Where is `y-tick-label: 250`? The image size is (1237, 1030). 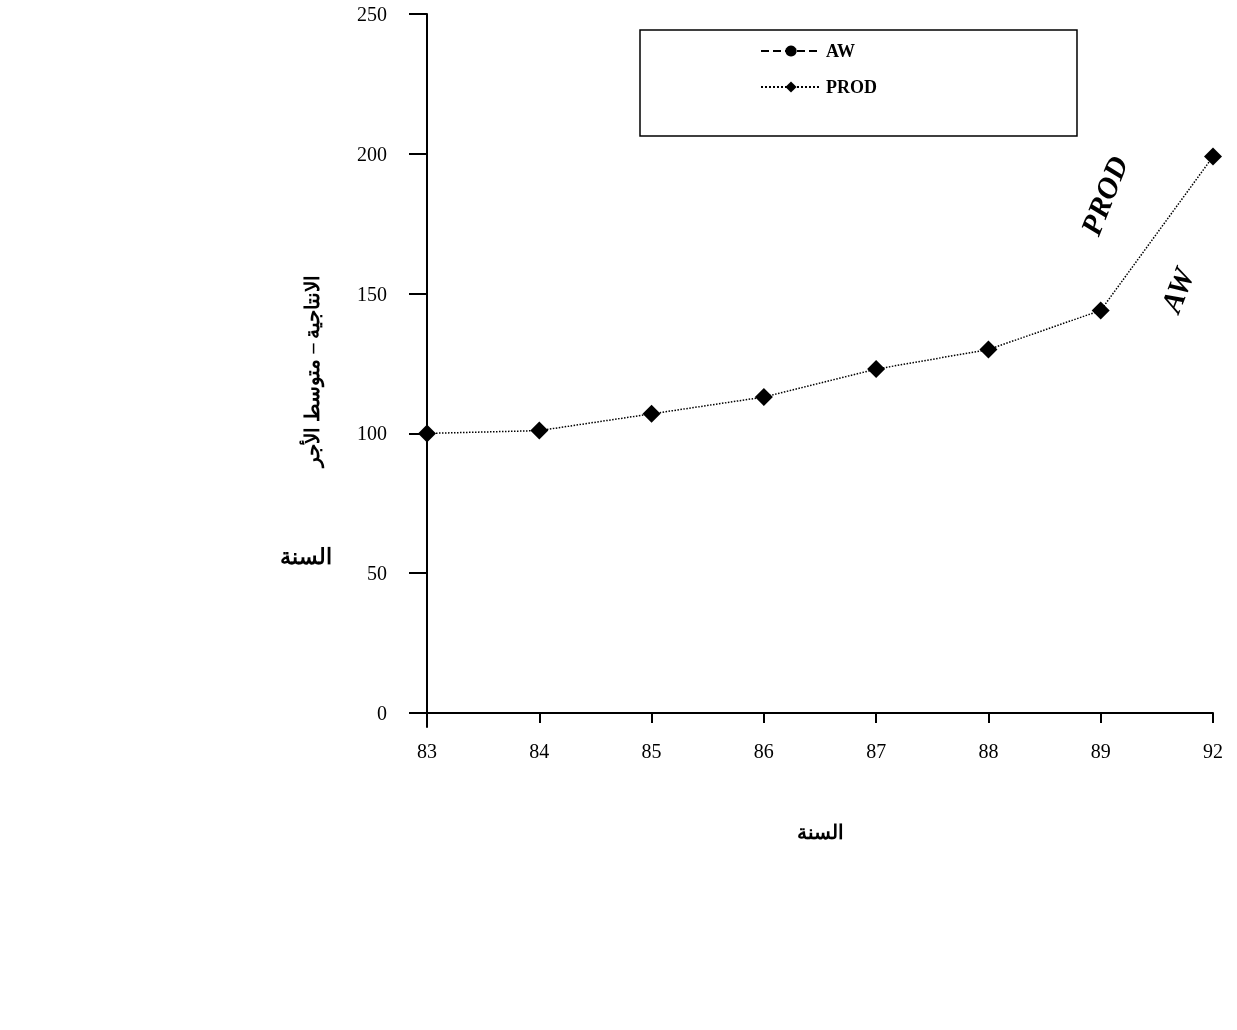 y-tick-label: 250 is located at coordinates (372, 14).